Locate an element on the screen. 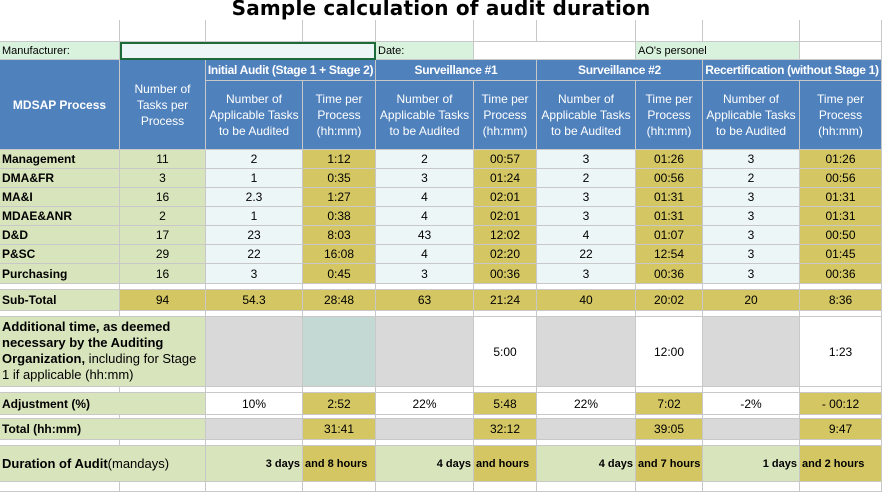  adjustment-s2_t: 7:02 is located at coordinates (669, 404).